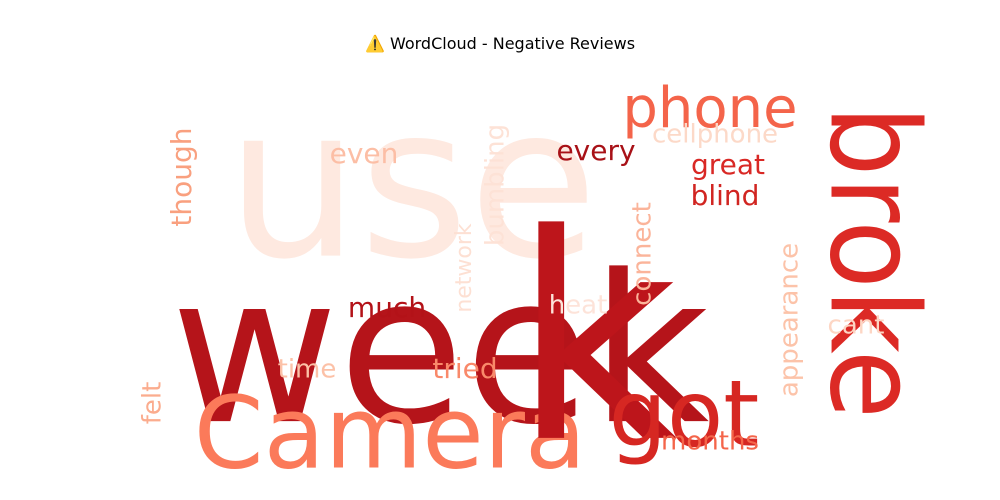 Image resolution: width=1000 pixels, height=500 pixels. I want to click on word-time: time, so click(307, 370).